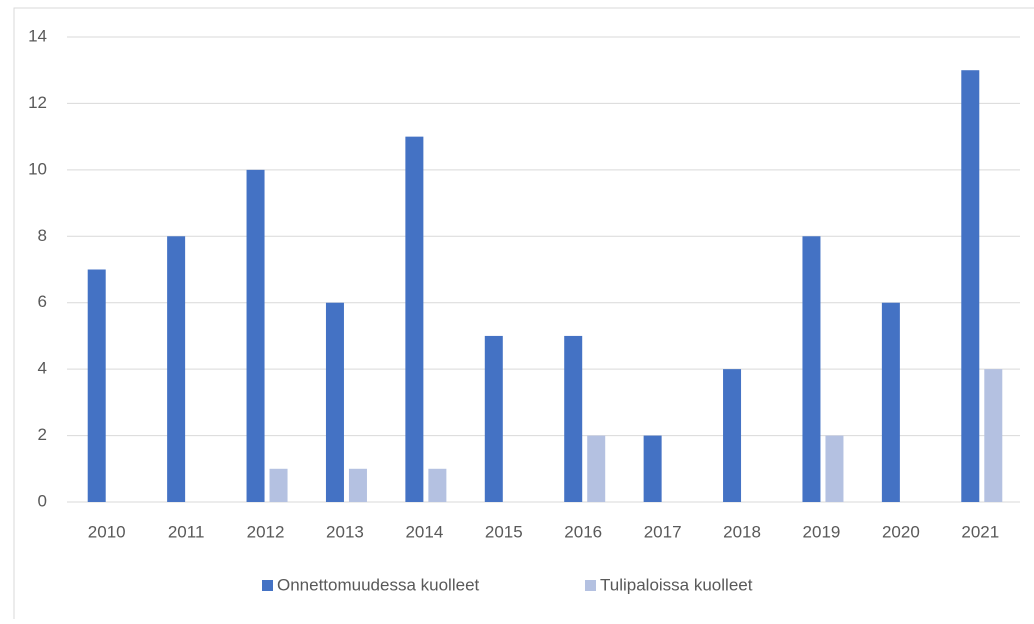 This screenshot has height=624, width=1034. I want to click on x-tick-label: 2013, so click(345, 531).